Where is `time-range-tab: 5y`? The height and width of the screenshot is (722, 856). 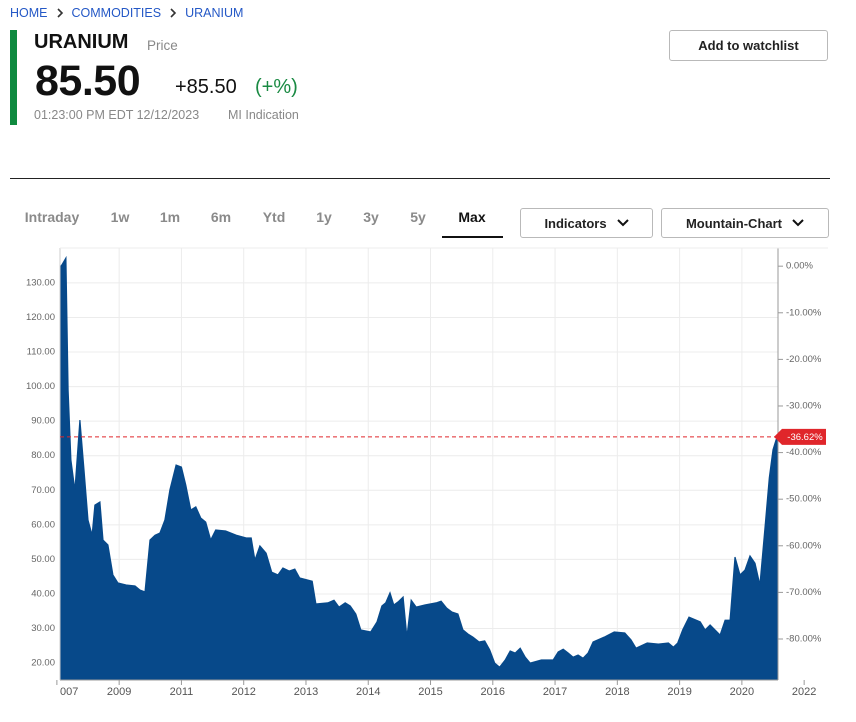 time-range-tab: 5y is located at coordinates (418, 217).